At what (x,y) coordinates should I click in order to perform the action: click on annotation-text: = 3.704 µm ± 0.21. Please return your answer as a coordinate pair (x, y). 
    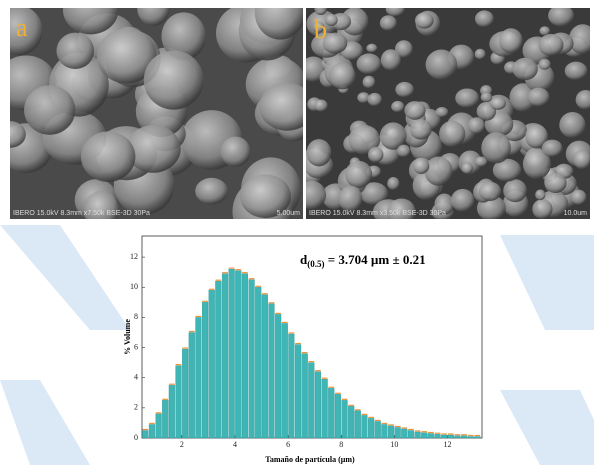
    Looking at the image, I should click on (374, 259).